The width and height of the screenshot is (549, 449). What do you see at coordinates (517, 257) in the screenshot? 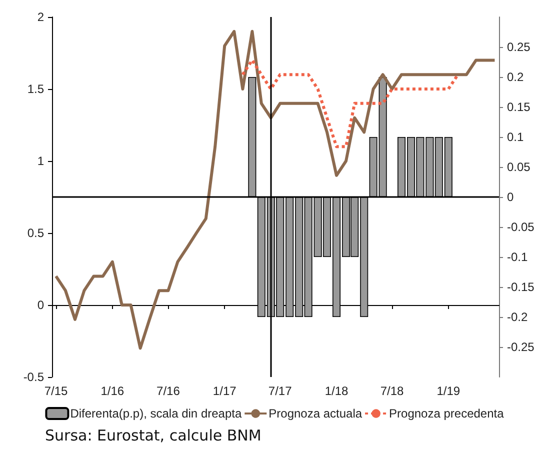
I see `y2-tick-label: -0.1` at bounding box center [517, 257].